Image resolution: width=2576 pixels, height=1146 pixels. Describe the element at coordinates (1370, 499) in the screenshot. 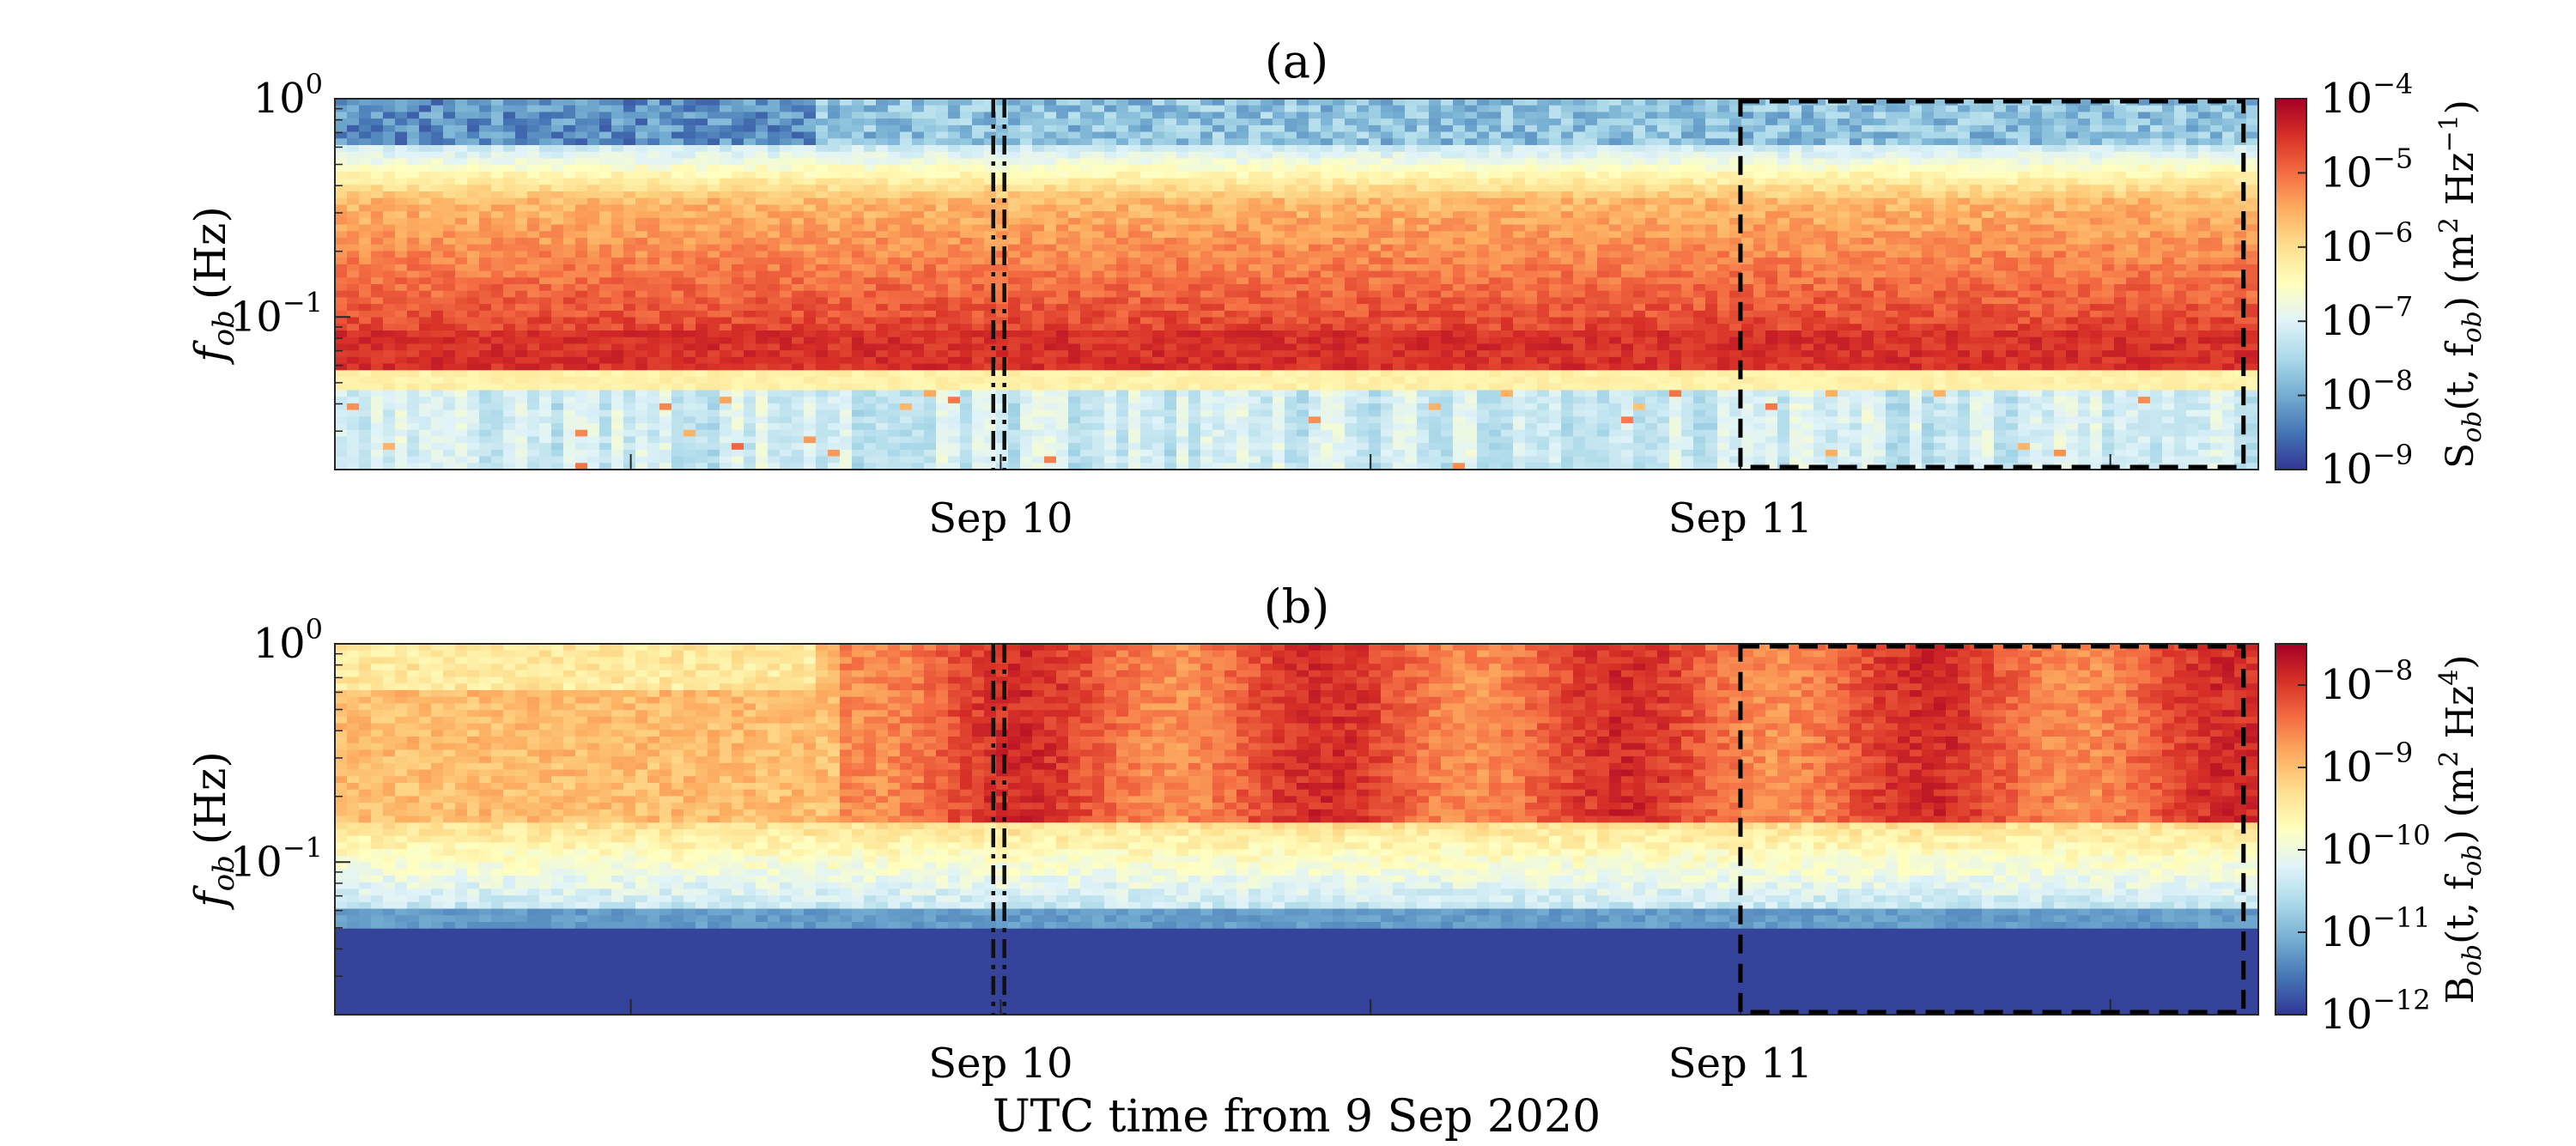

I see `x-axis-a: Sep 10 Sep 11` at that location.